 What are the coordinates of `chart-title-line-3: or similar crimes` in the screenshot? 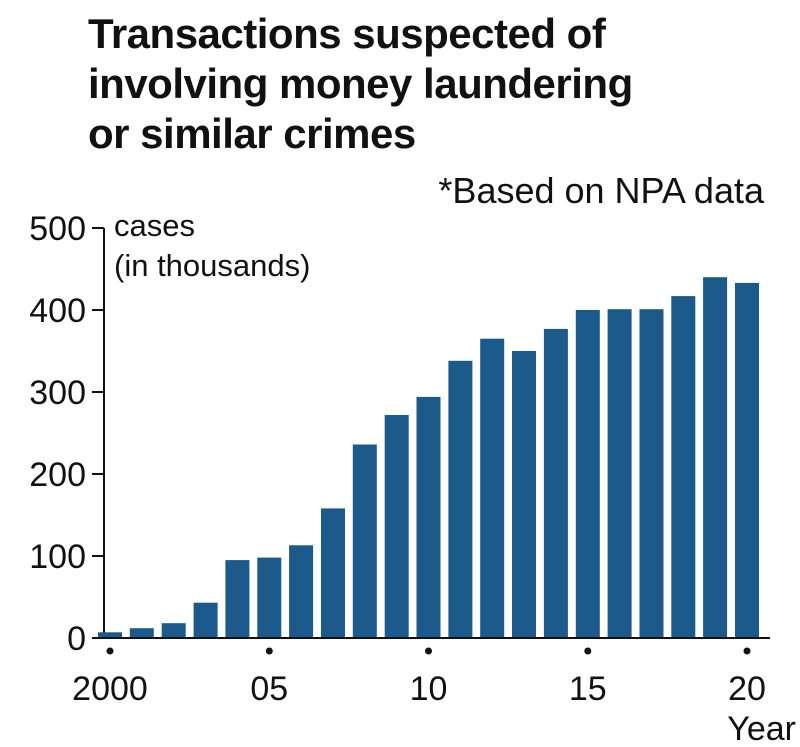 It's located at (252, 133).